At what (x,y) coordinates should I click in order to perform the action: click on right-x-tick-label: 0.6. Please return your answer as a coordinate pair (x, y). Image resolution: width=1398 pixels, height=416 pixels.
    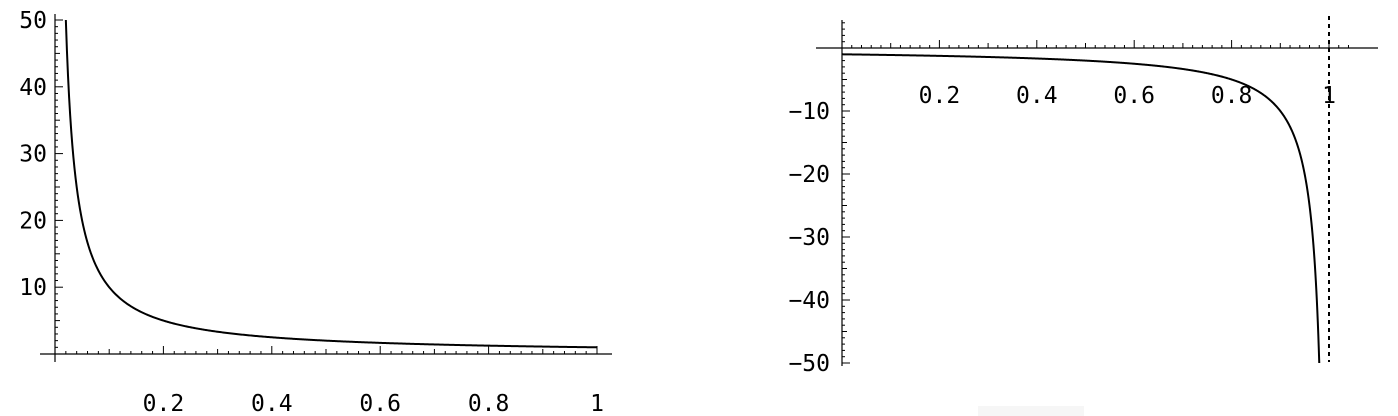
    Looking at the image, I should click on (1134, 96).